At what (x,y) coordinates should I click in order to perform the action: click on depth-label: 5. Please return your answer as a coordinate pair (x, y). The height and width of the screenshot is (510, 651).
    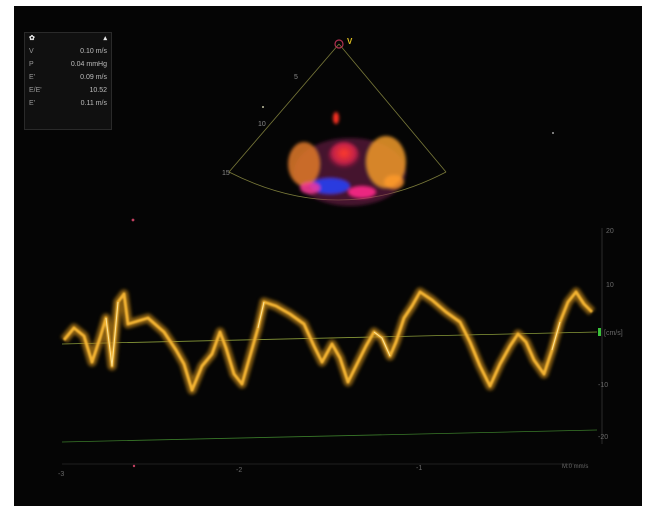
    Looking at the image, I should click on (296, 77).